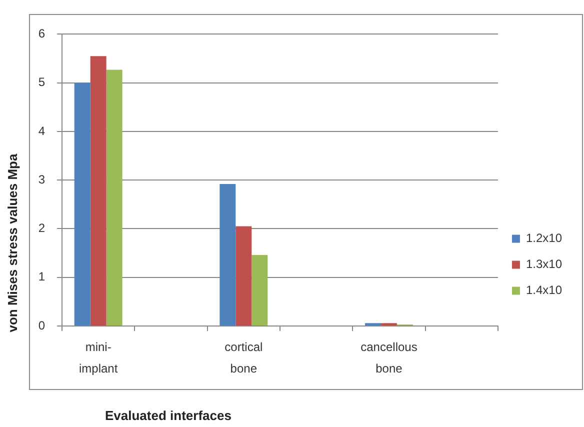 This screenshot has width=584, height=427. Describe the element at coordinates (42, 131) in the screenshot. I see `y-tick-label: 4` at that location.